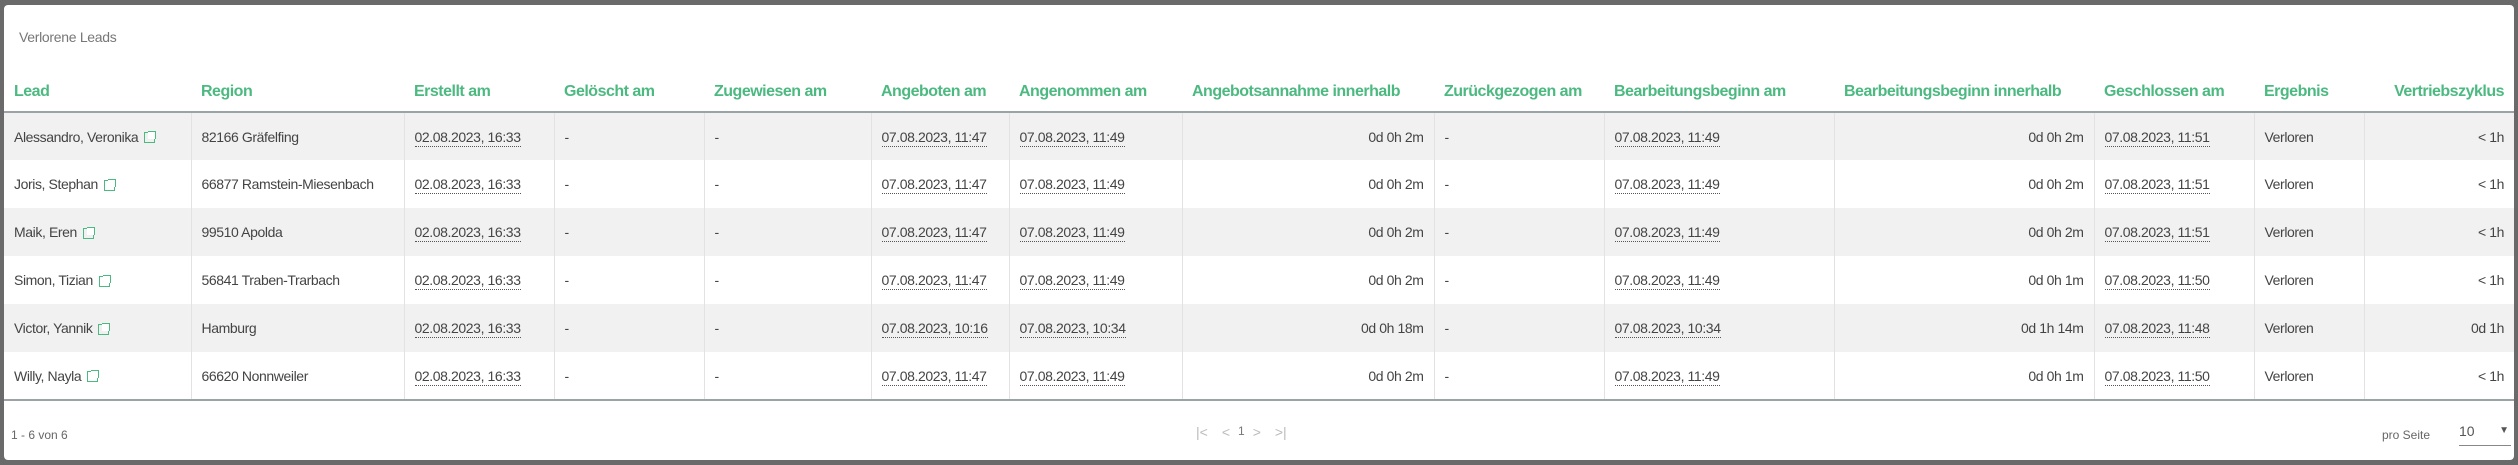  Describe the element at coordinates (1225, 432) in the screenshot. I see `prev-page-button: <` at that location.